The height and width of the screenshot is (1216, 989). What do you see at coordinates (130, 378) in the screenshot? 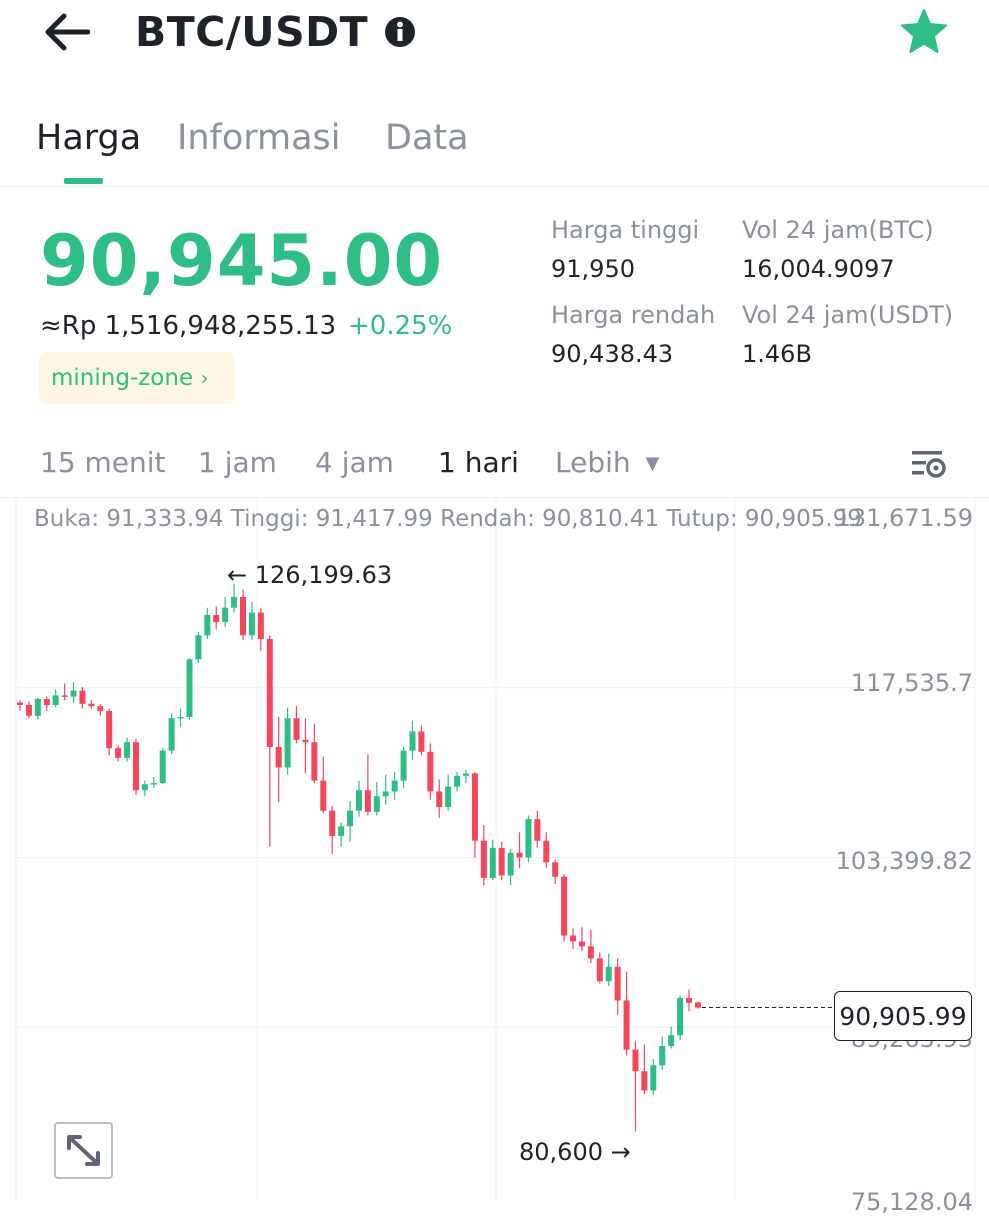
I see `mining-zone-label: mining-zone ›` at bounding box center [130, 378].